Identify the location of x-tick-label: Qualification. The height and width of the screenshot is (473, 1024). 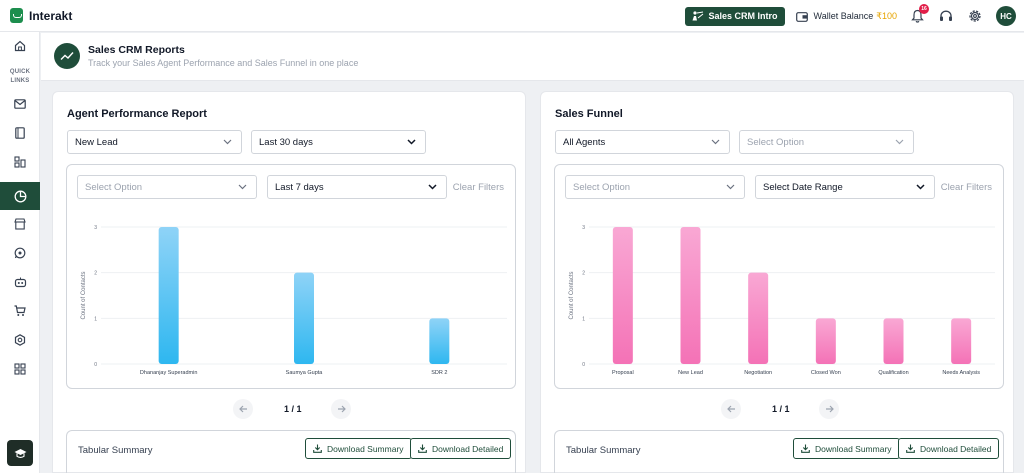
(893, 373).